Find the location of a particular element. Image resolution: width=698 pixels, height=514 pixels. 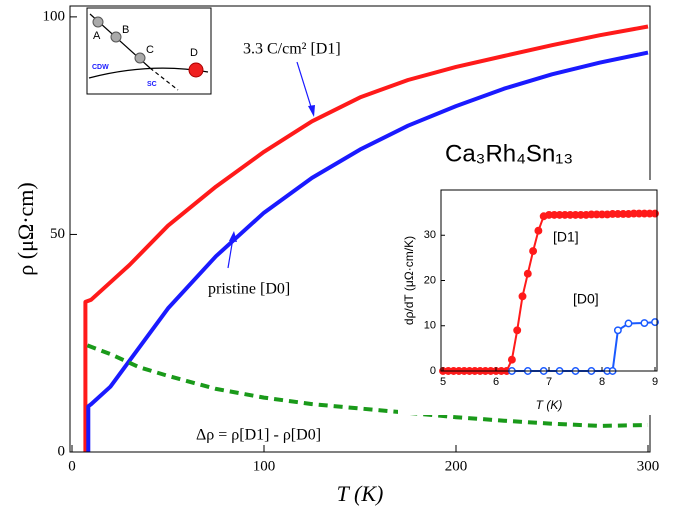

x-tick-label: 100 is located at coordinates (264, 466).